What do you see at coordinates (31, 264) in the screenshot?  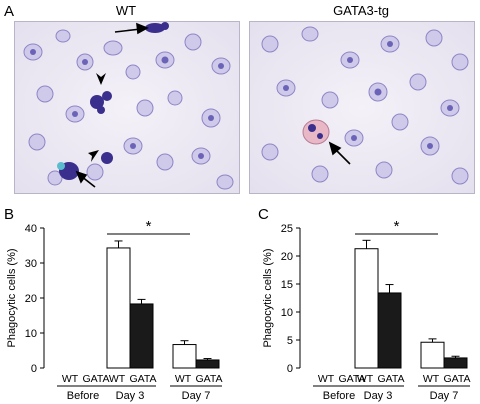 I see `y-tick-label: 30` at bounding box center [31, 264].